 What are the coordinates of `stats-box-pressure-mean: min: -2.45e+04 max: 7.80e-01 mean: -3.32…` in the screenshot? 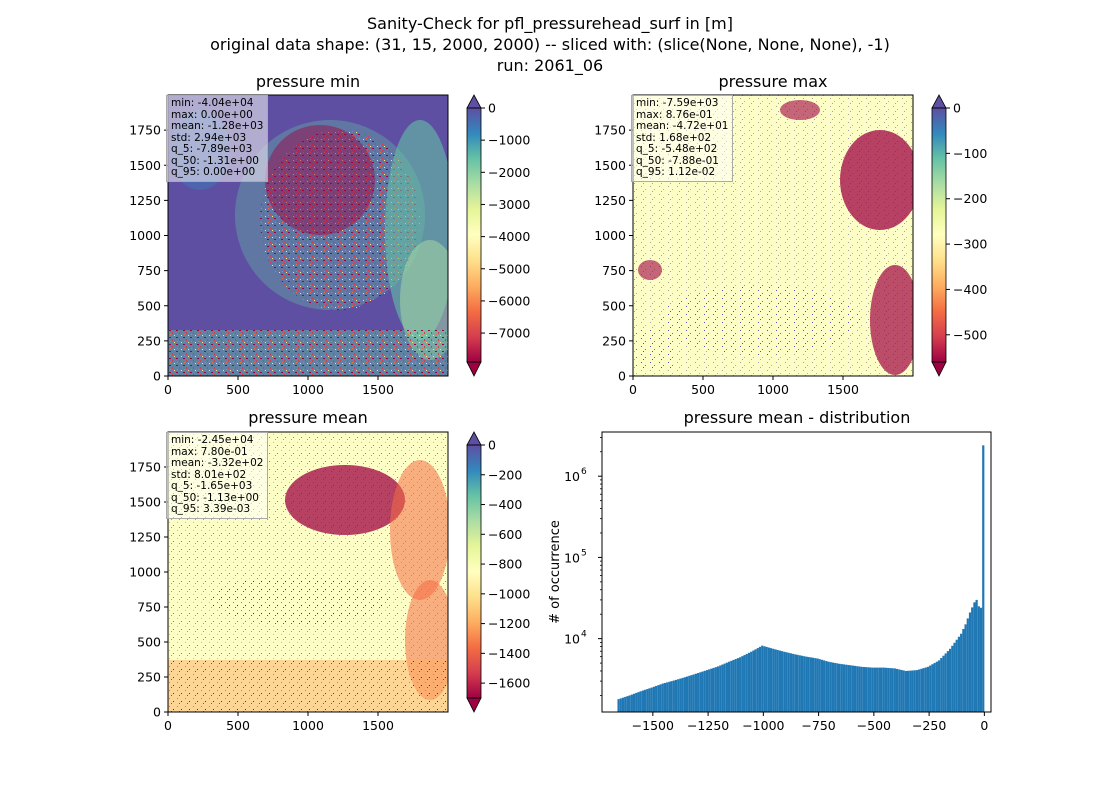 It's located at (217, 475).